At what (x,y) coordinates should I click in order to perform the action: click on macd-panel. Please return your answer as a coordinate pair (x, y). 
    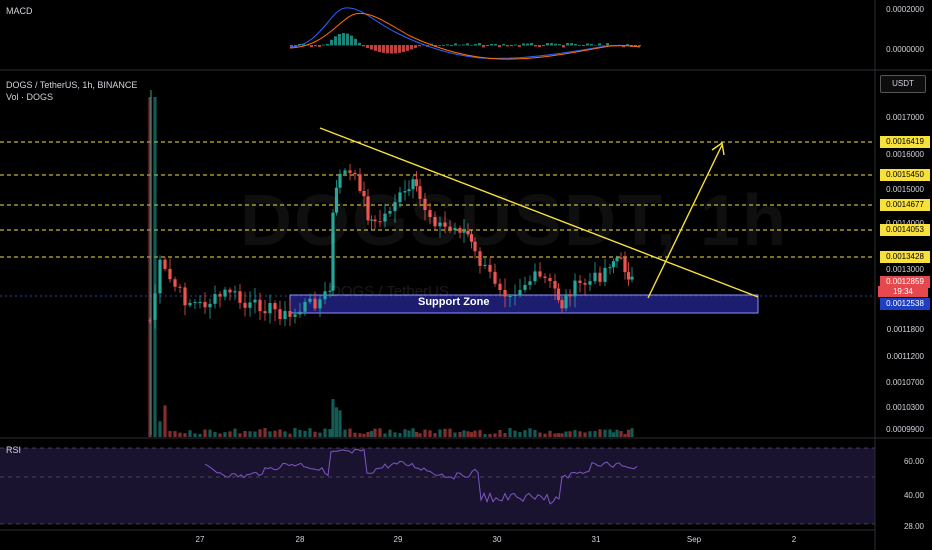
    Looking at the image, I should click on (465, 33).